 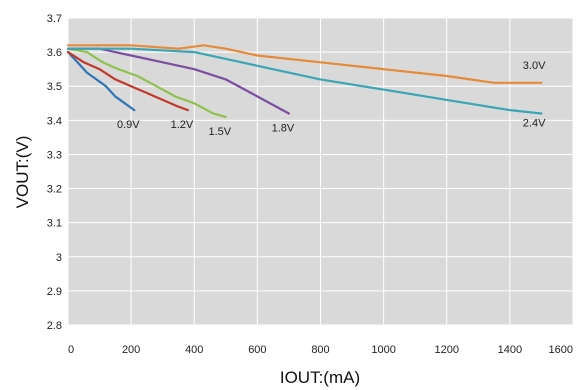 I want to click on x-tick-label: 0, so click(x=71, y=350).